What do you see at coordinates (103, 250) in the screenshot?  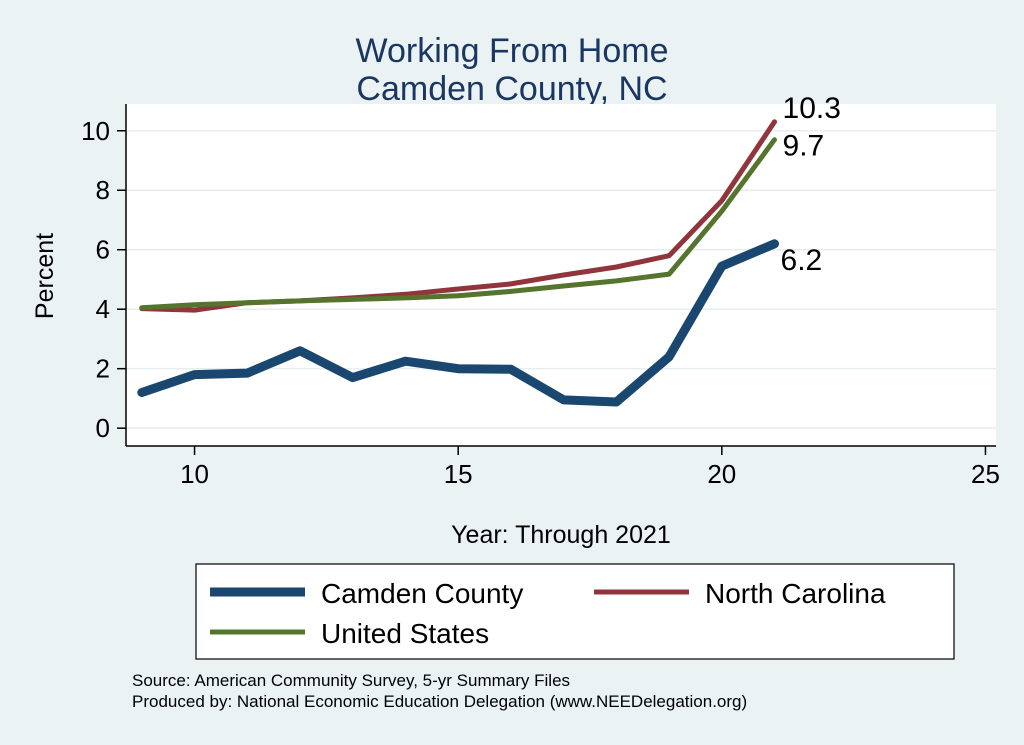 I see `y-tick-label-6: 6` at bounding box center [103, 250].